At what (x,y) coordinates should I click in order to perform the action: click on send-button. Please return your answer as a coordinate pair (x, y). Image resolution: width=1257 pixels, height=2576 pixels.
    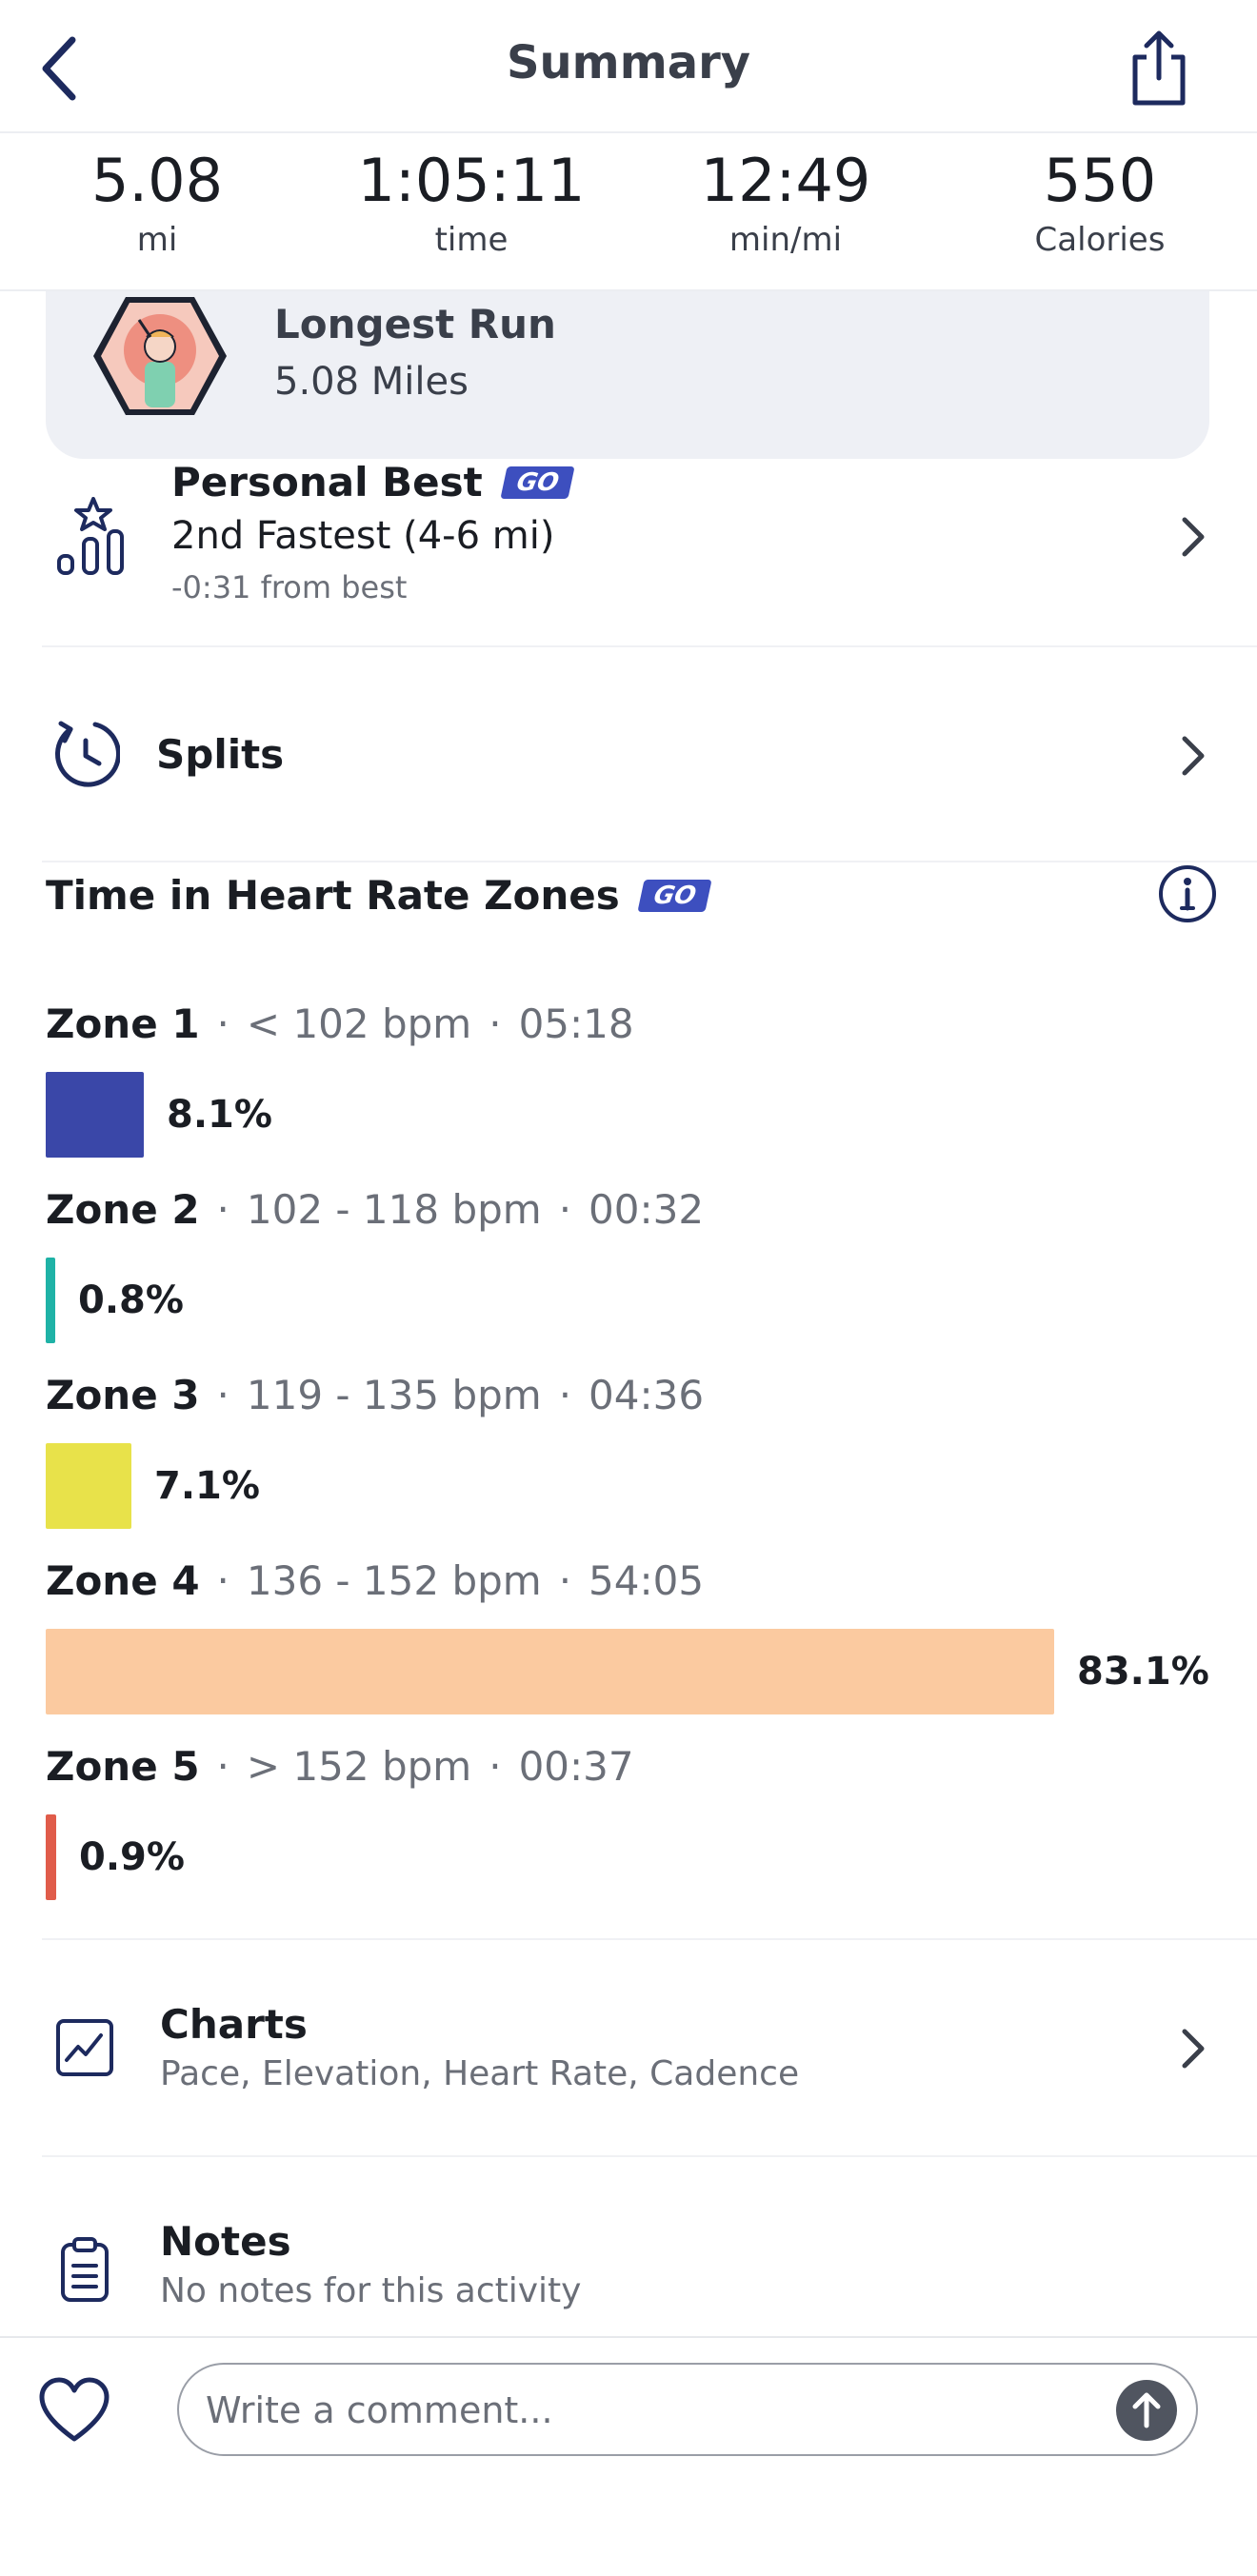
    Looking at the image, I should click on (1146, 2410).